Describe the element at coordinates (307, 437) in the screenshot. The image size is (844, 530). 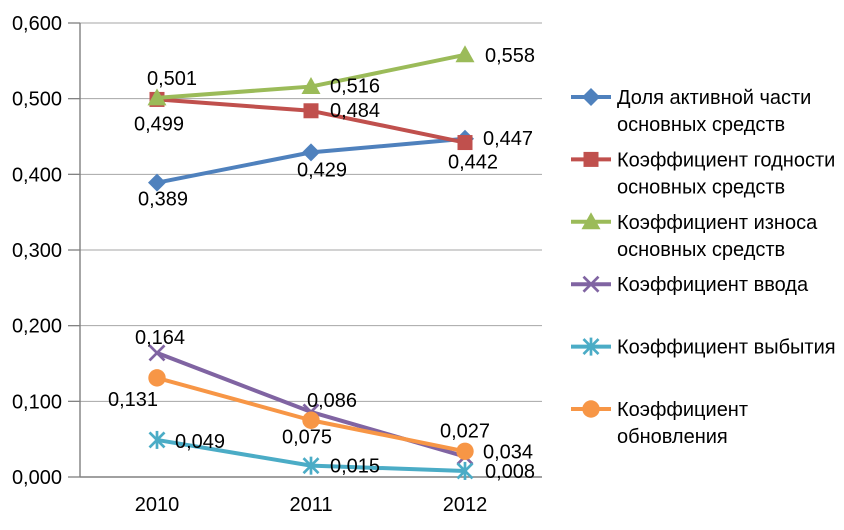
I see `data-point-label: 0,075` at that location.